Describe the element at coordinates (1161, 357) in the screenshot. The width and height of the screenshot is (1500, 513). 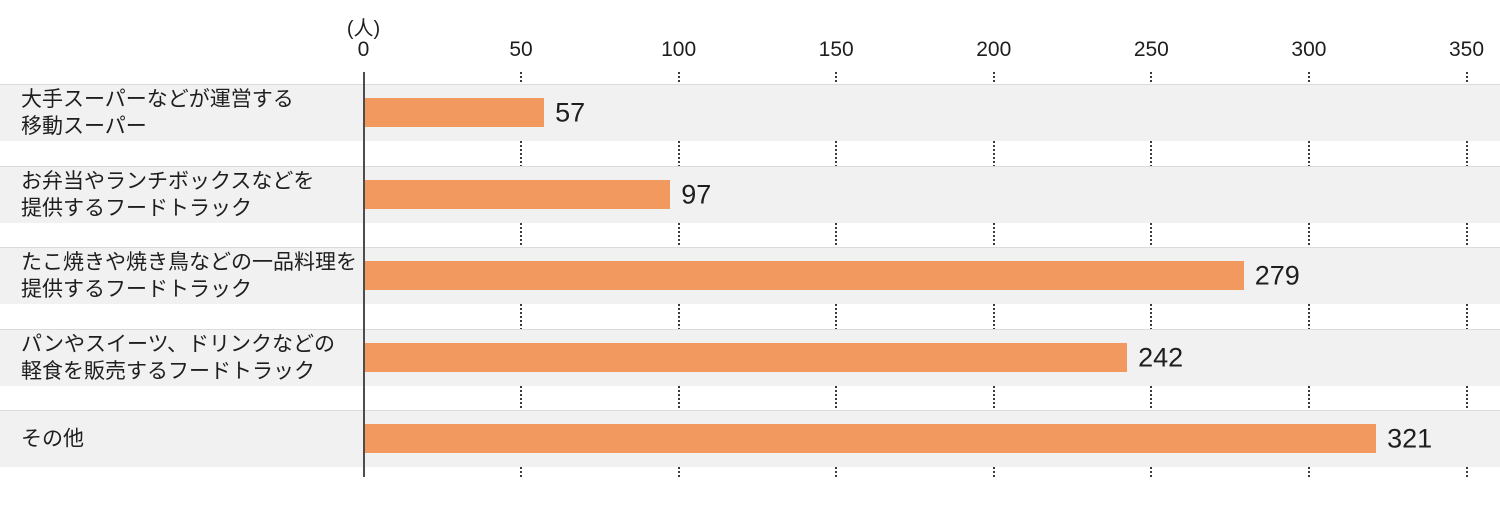
I see `value-label: 242` at that location.